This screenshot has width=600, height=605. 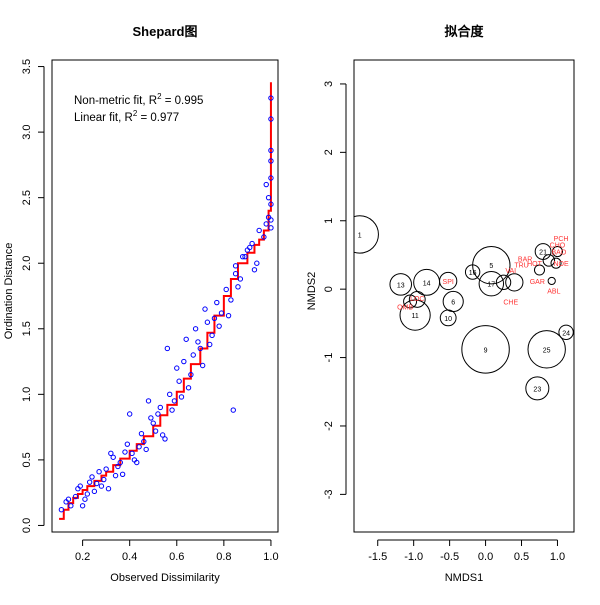 I want to click on shepard-y-tick-label: 1.0, so click(x=27, y=394).